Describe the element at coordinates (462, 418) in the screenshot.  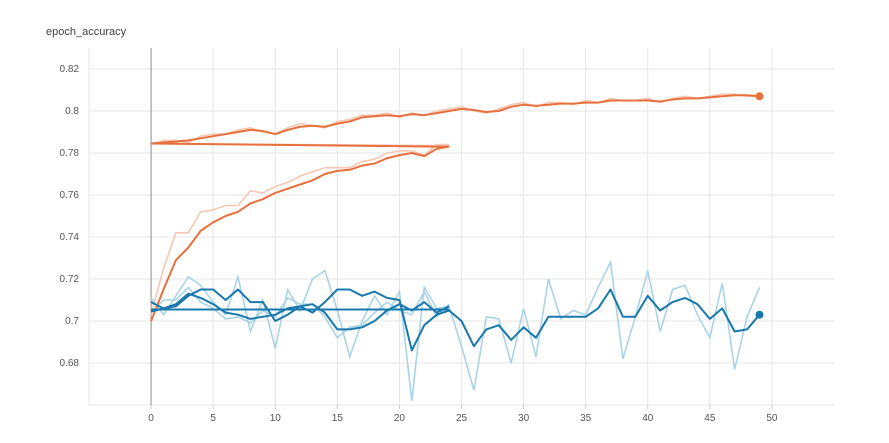
I see `x-tick-label: 25` at that location.